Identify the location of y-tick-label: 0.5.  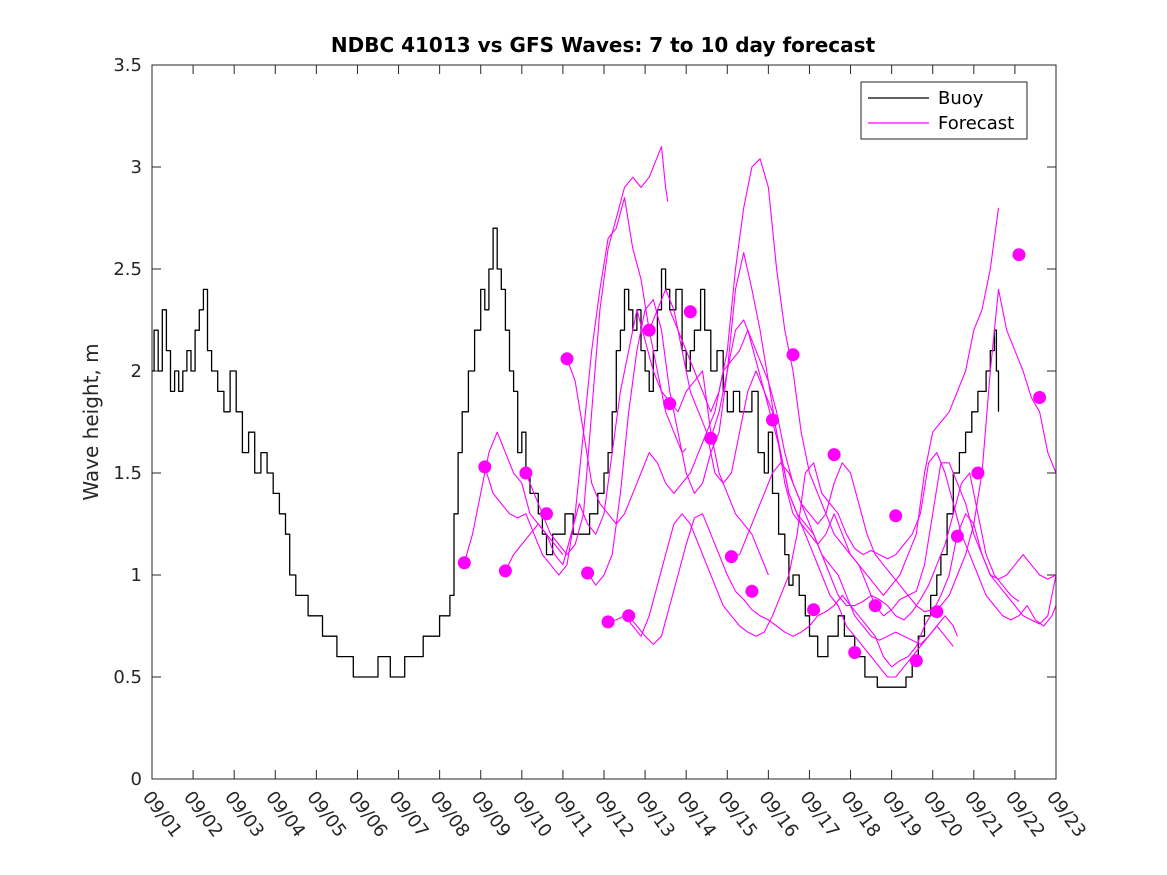
(127, 677).